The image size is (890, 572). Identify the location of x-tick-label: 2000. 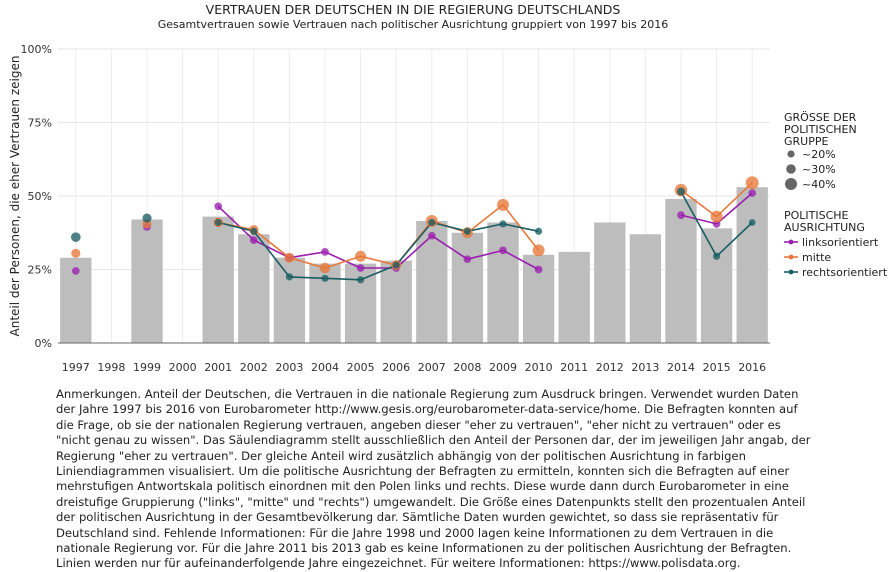
(183, 367).